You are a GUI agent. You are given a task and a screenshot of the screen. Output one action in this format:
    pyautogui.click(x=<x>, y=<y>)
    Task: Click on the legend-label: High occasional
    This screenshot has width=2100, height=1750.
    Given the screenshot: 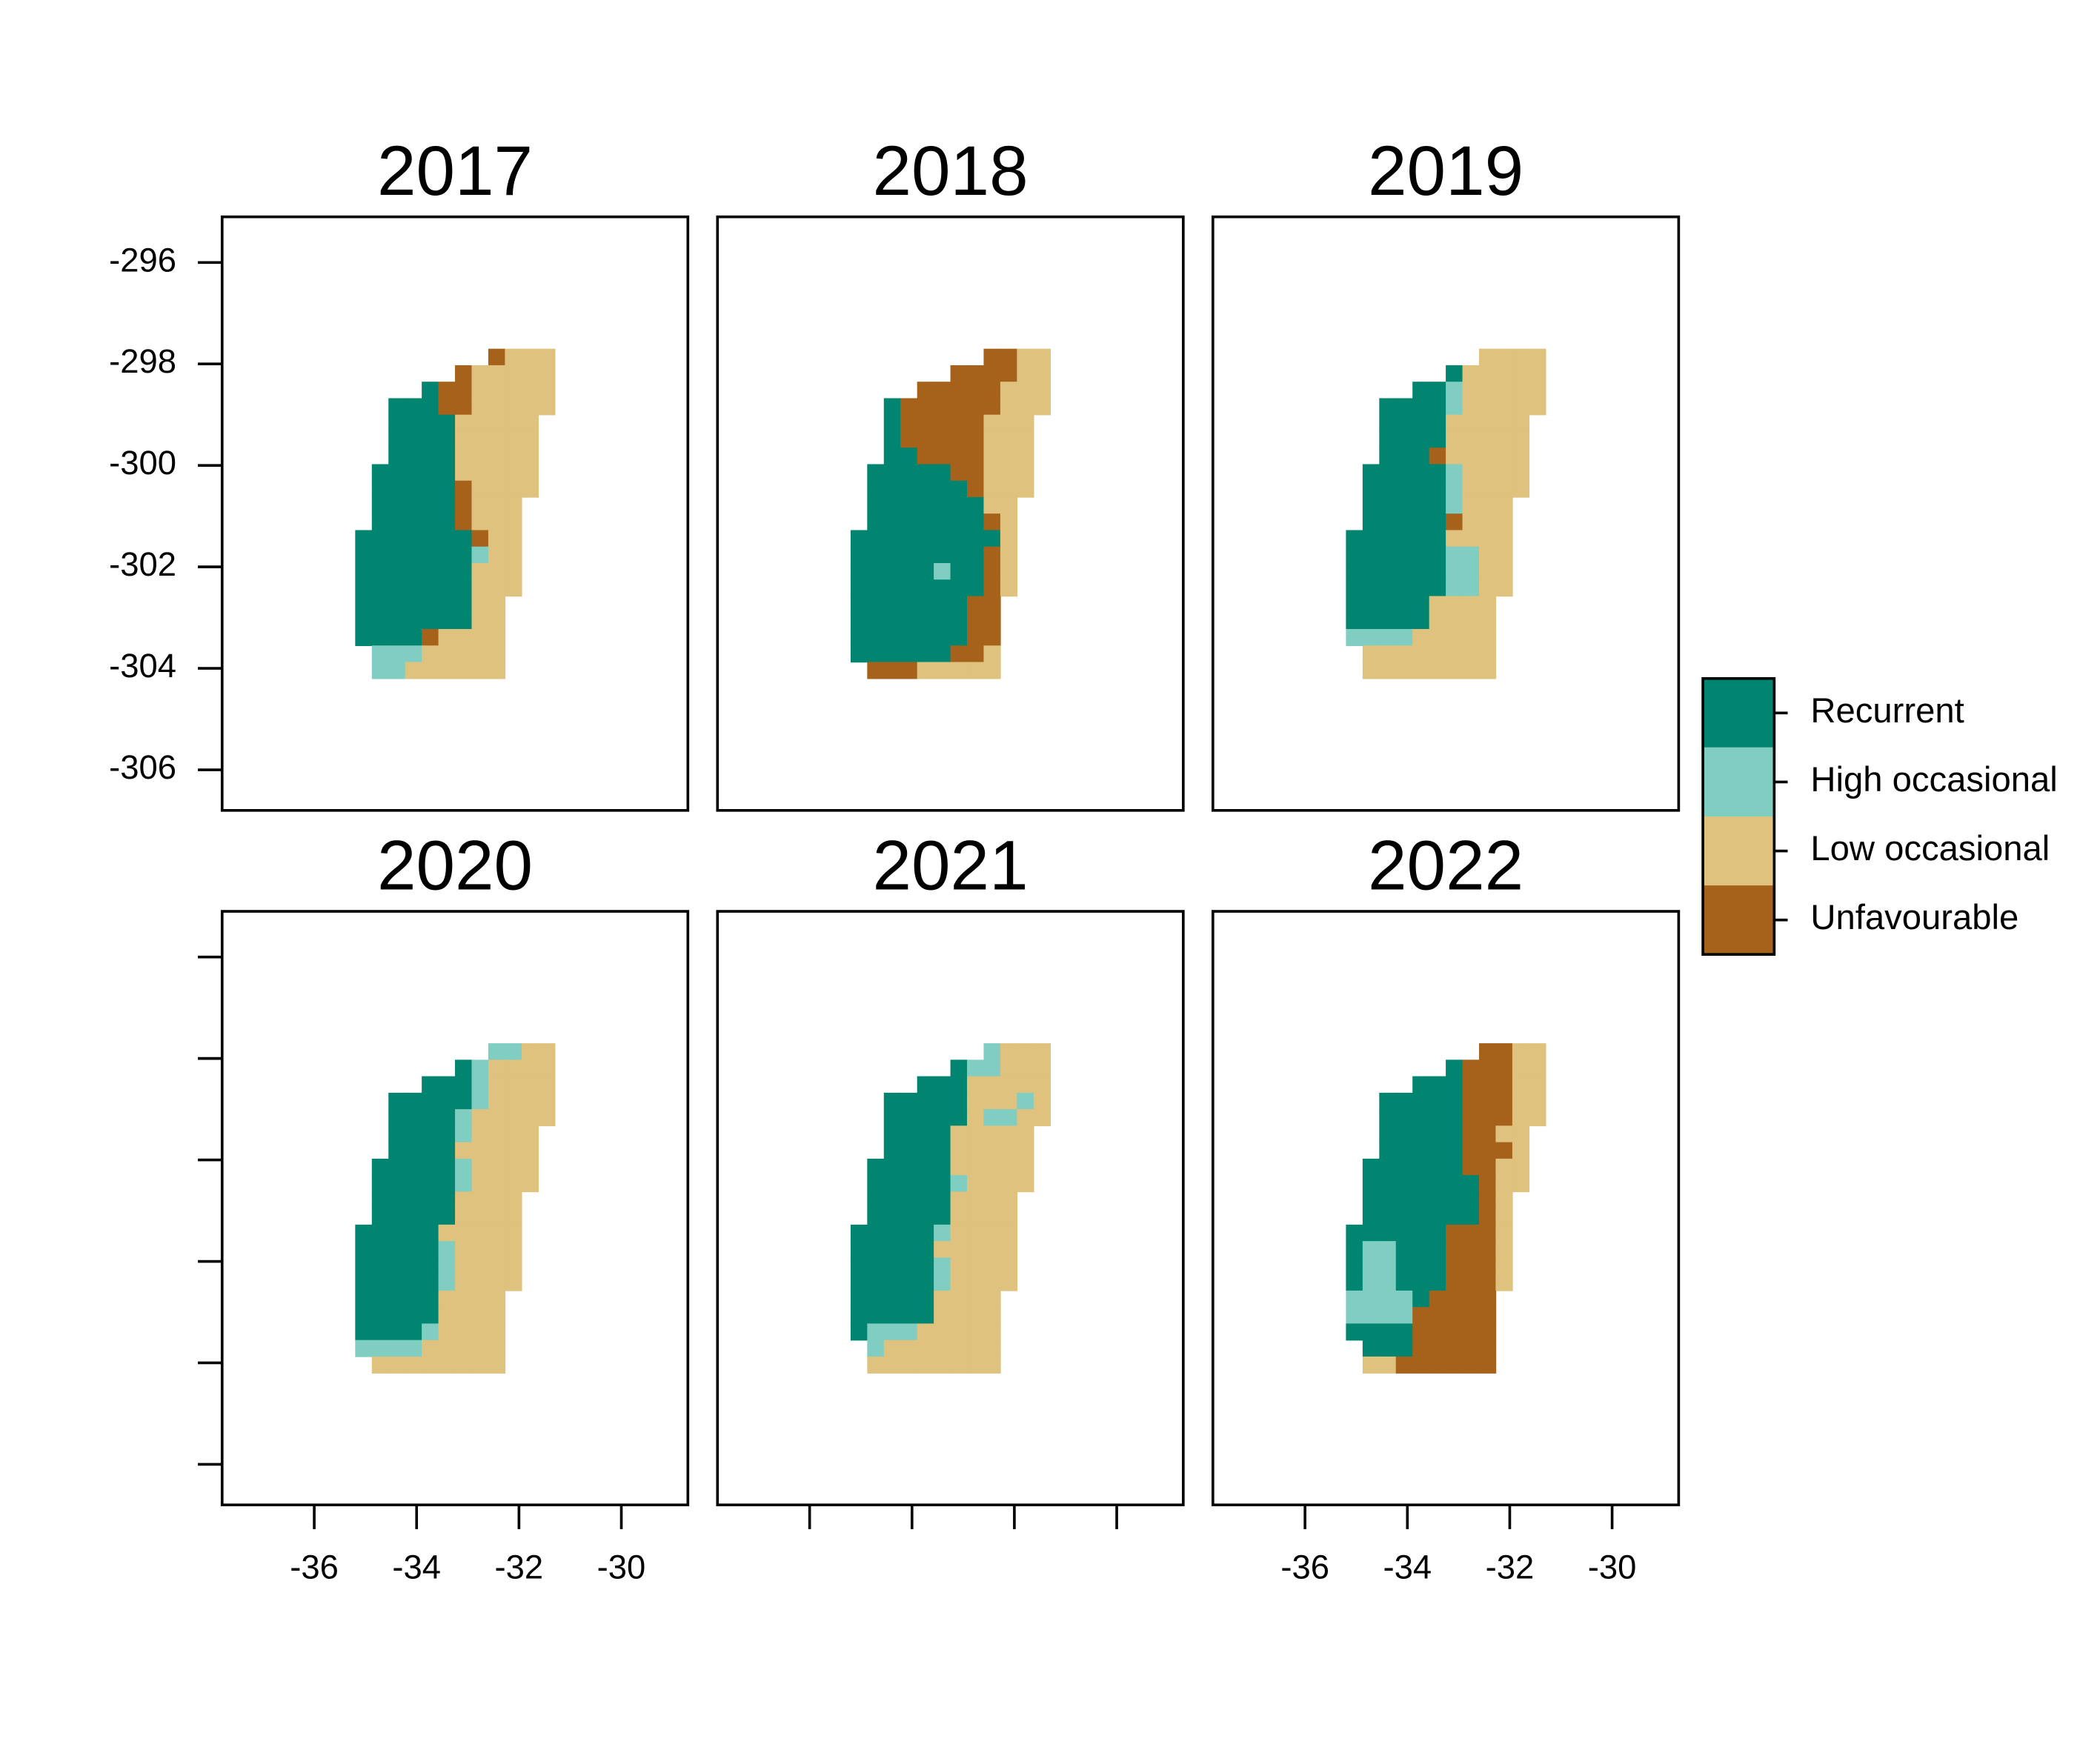 What is the action you would take?
    pyautogui.click(x=1934, y=779)
    